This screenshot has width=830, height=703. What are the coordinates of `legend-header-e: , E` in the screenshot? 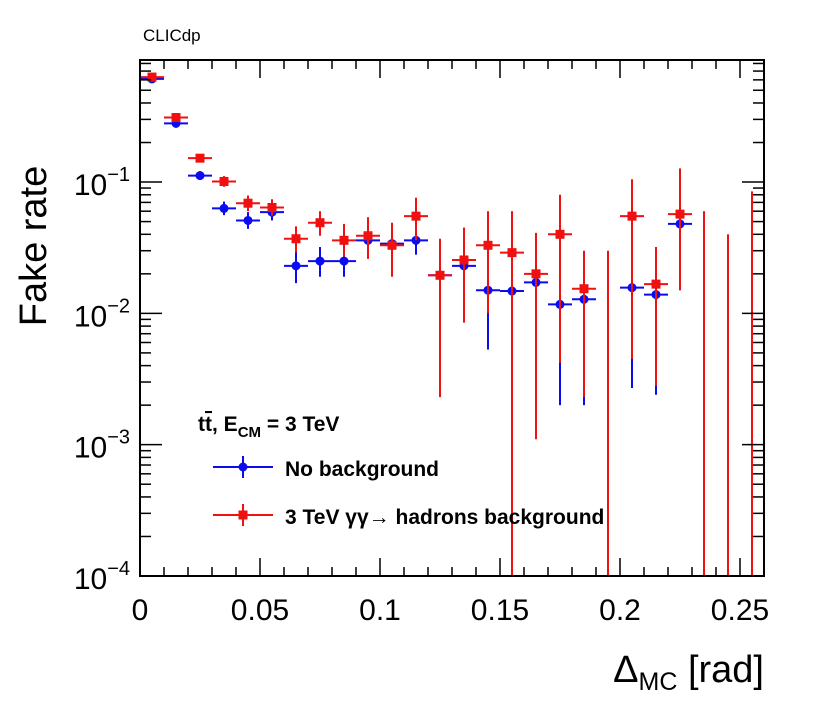 It's located at (225, 424).